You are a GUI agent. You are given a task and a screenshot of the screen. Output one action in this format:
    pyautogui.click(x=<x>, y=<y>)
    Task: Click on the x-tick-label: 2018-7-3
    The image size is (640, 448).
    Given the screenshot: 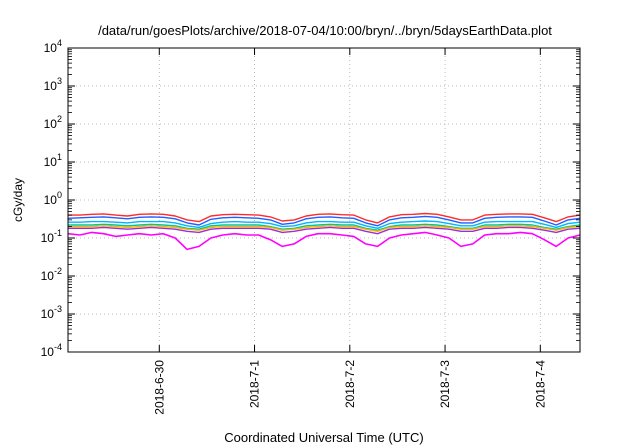 What is the action you would take?
    pyautogui.click(x=445, y=384)
    